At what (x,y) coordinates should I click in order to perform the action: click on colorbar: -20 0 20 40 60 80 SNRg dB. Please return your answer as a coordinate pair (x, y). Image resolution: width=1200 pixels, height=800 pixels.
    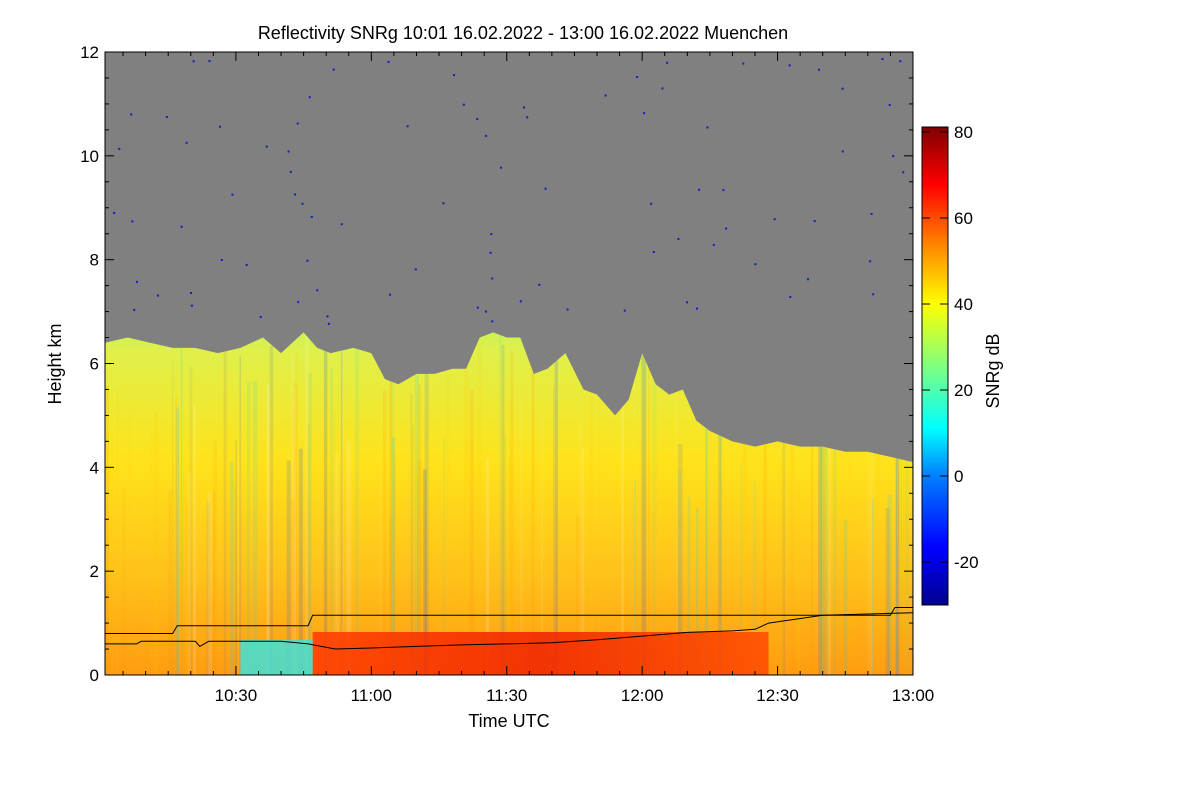
    Looking at the image, I should click on (962, 364).